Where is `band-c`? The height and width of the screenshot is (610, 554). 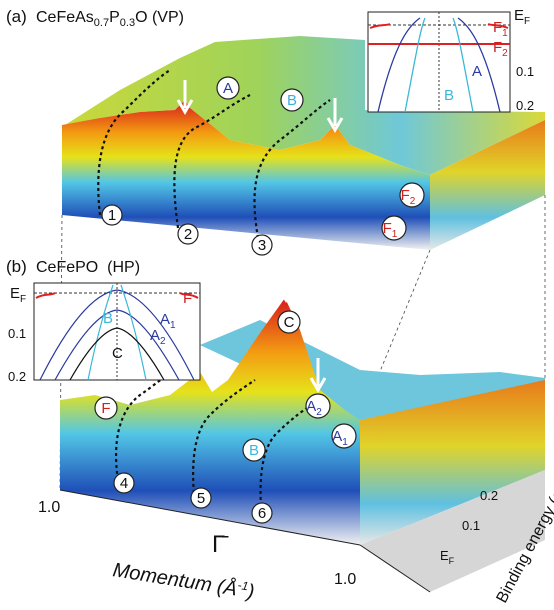 band-c is located at coordinates (117, 354).